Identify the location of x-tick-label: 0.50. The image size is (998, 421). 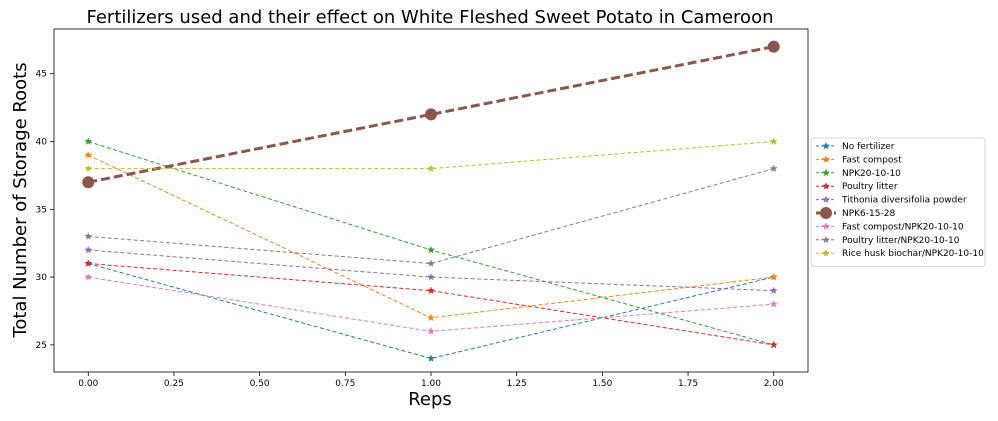
(260, 384).